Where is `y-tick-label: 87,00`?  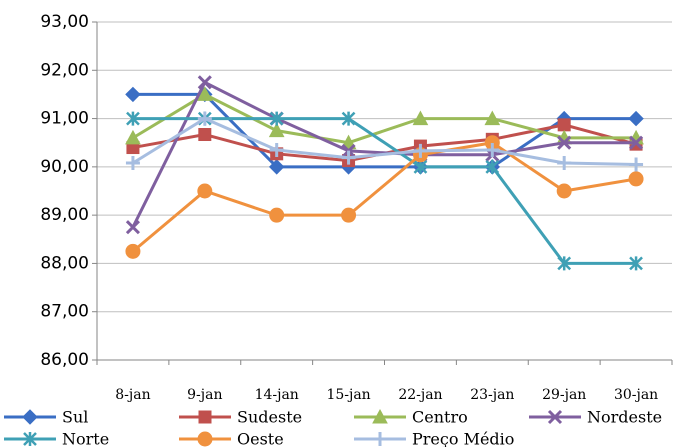
y-tick-label: 87,00 is located at coordinates (64, 312).